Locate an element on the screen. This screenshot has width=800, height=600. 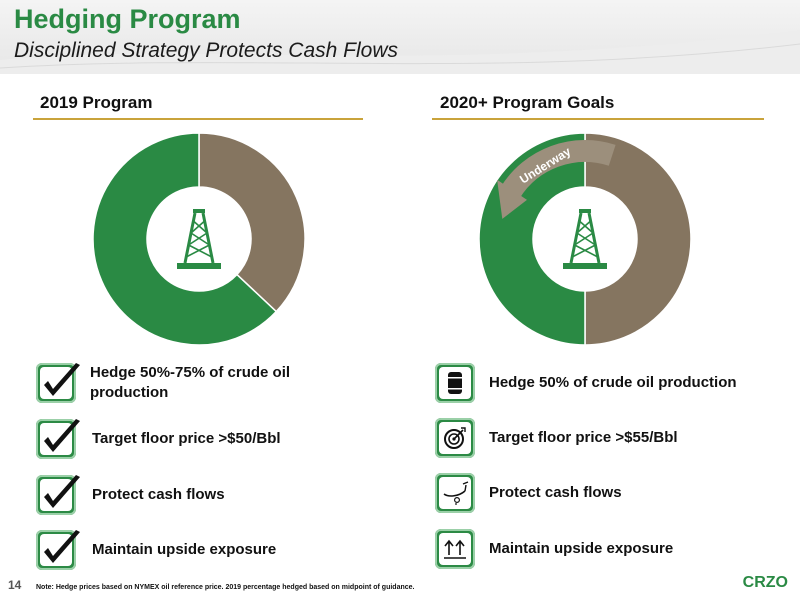
right-list-item-4: Maintain upside exposure is located at coordinates (554, 549).